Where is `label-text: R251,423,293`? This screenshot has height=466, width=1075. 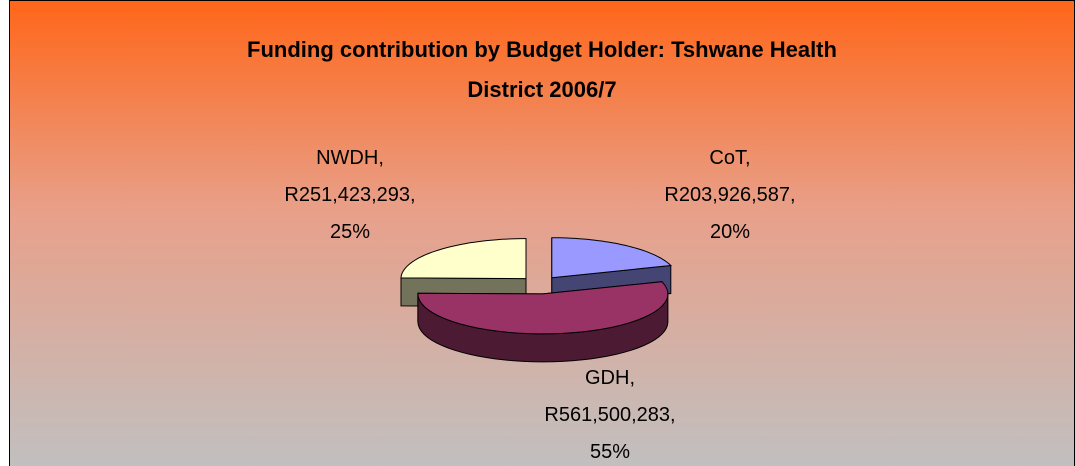 label-text: R251,423,293 is located at coordinates (347, 195).